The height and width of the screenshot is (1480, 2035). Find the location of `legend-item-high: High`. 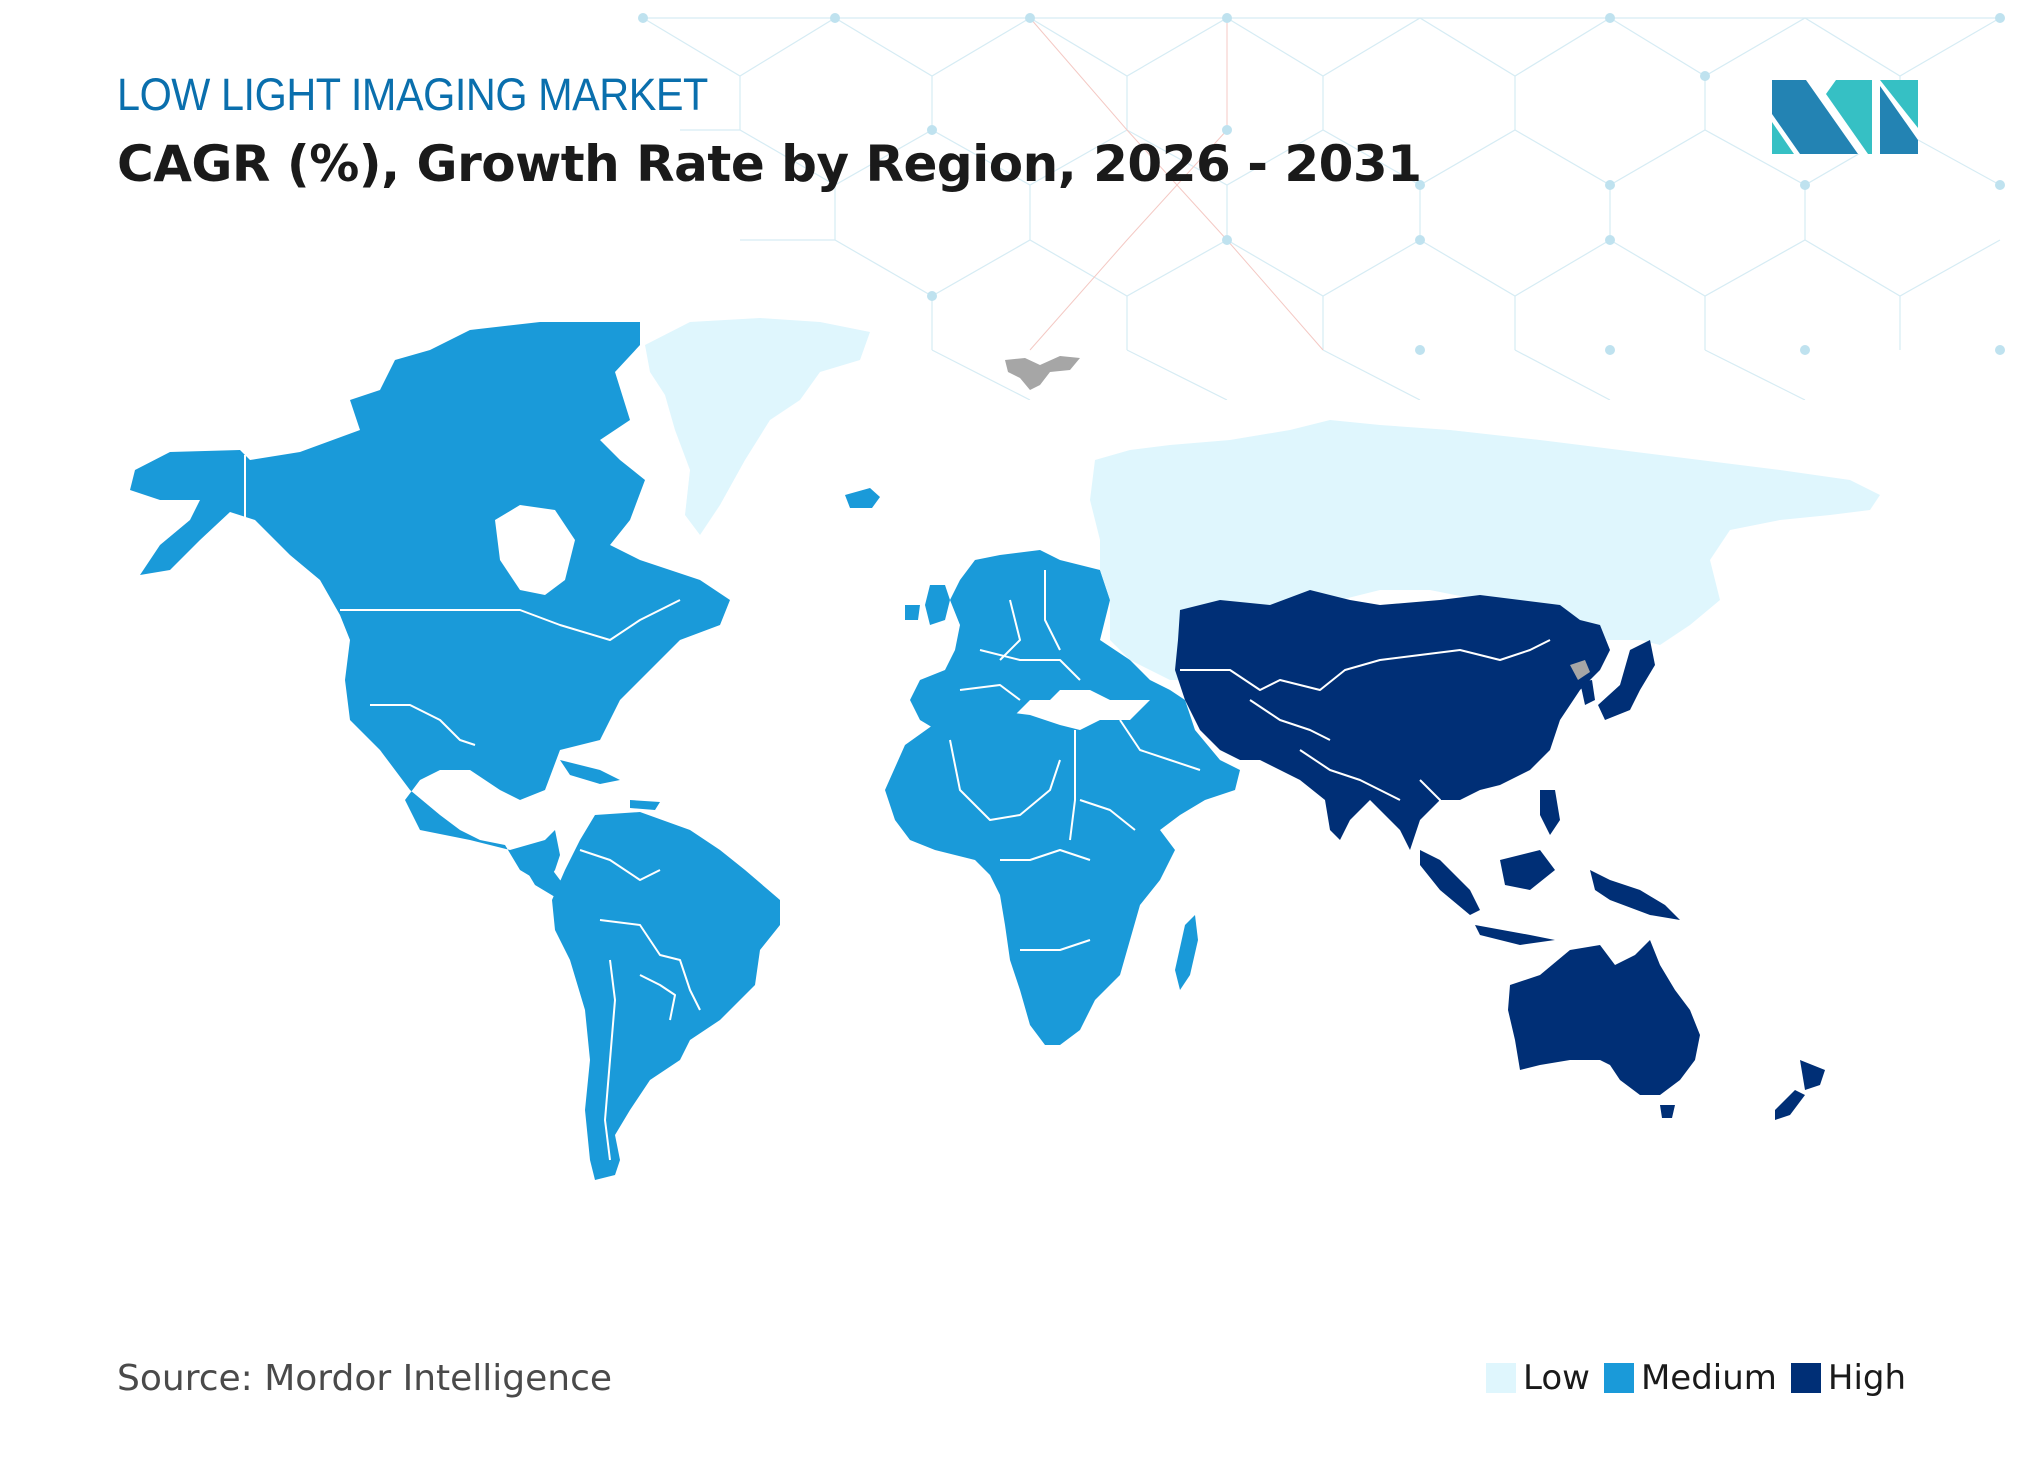

legend-item-high: High is located at coordinates (1848, 1378).